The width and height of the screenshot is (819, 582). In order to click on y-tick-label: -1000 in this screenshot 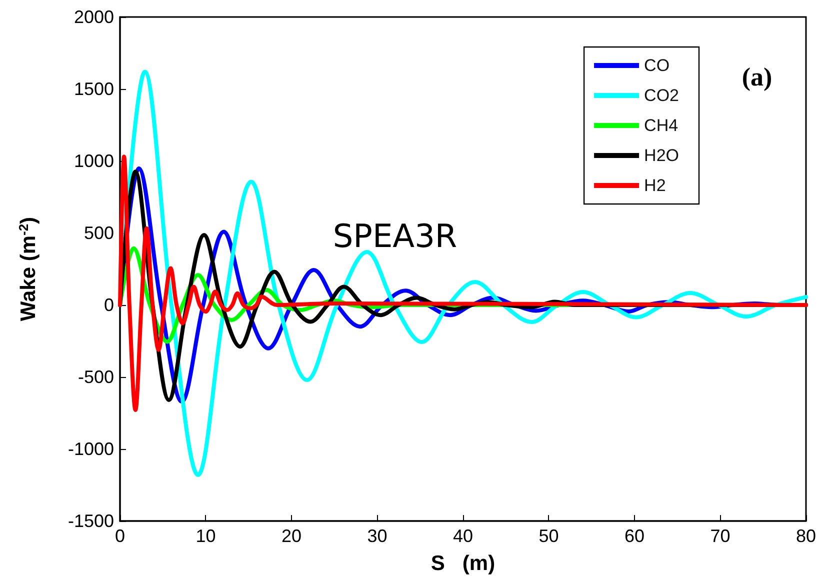, I will do `click(91, 449)`.